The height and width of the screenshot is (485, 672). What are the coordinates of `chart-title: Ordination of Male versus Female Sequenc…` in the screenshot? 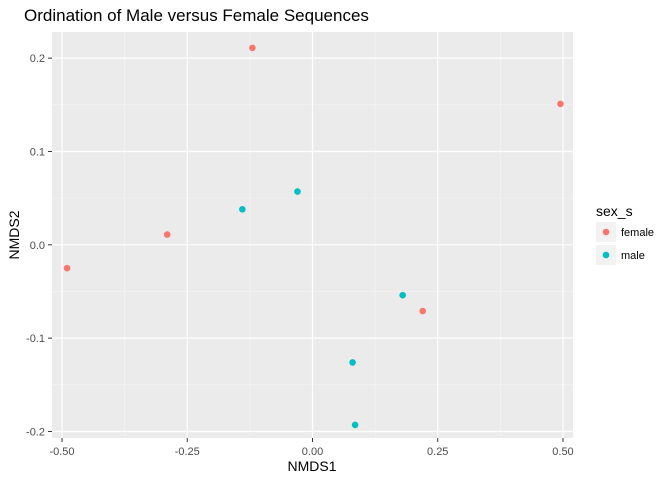 It's located at (196, 15).